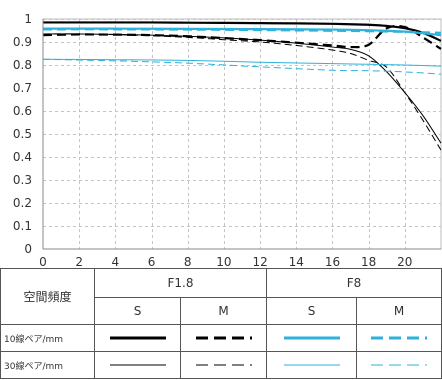  Describe the element at coordinates (22, 203) in the screenshot. I see `y-tick-label: 0.2` at that location.